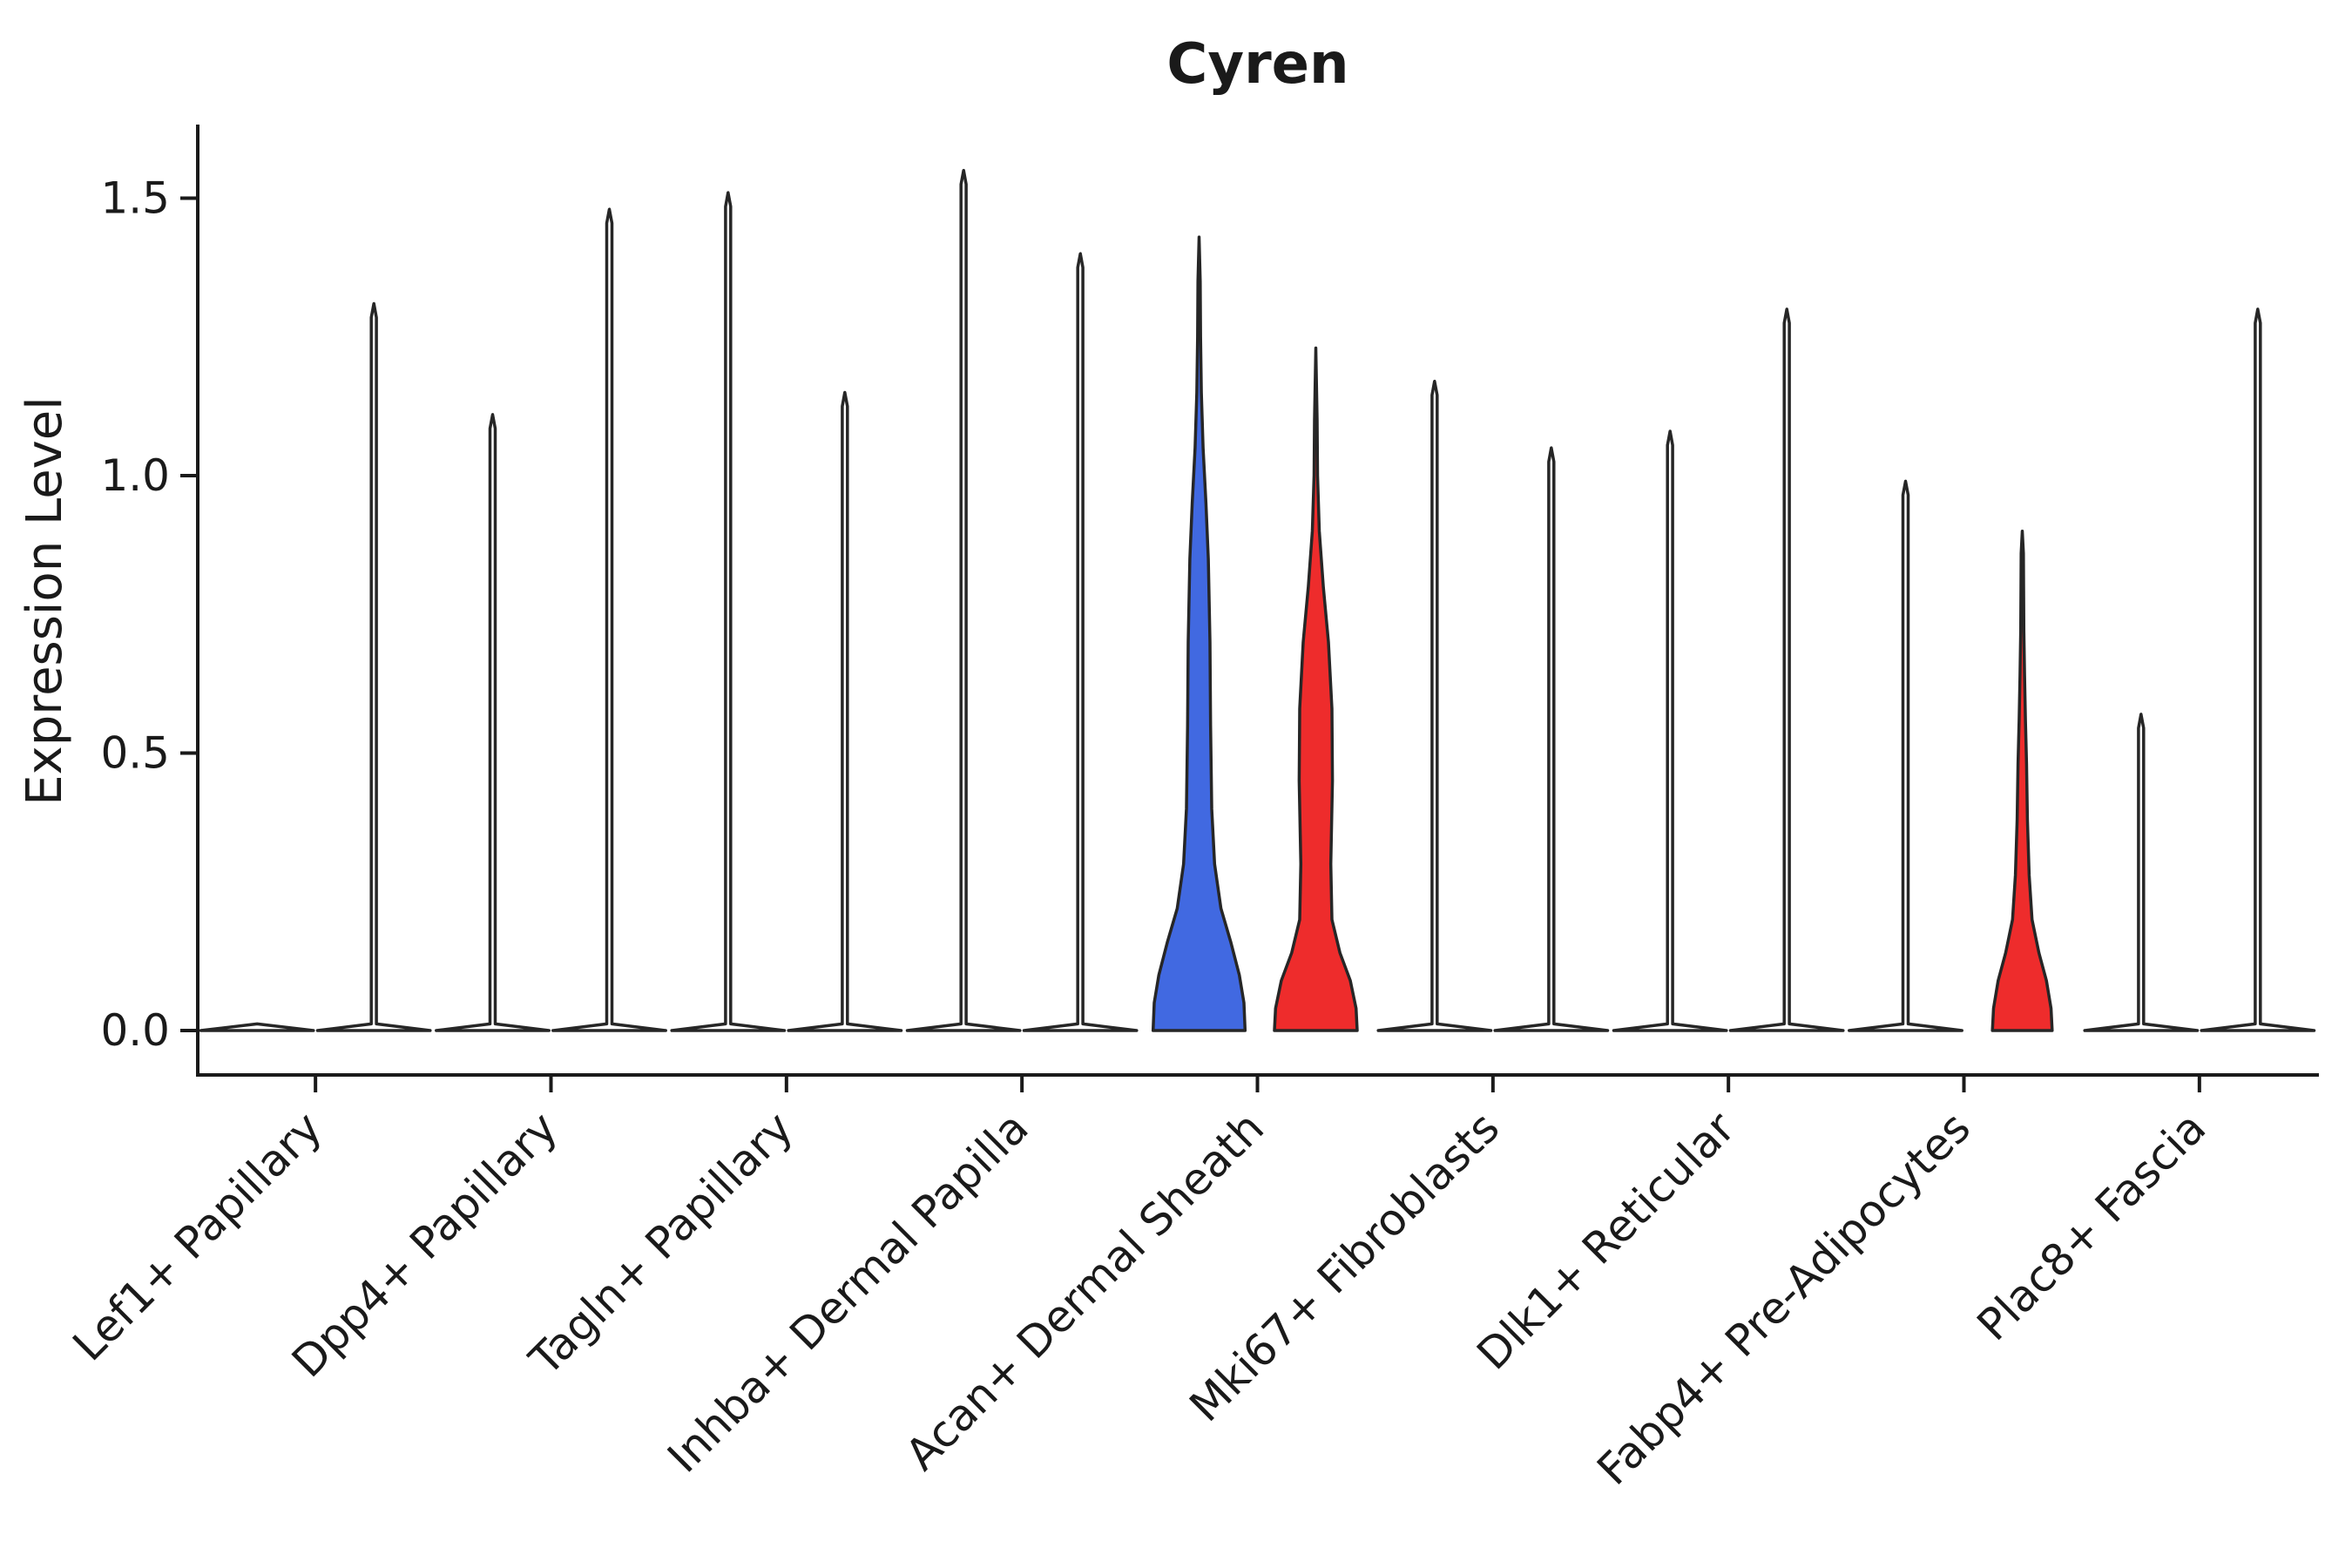 The width and height of the screenshot is (2352, 1568). I want to click on chart-title: Cyren, so click(1257, 64).